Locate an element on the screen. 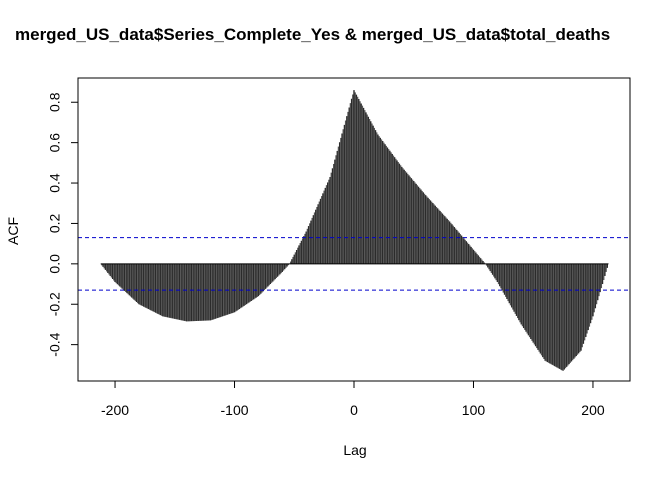 The image size is (672, 480). y-tick-label: 0.8 is located at coordinates (55, 102).